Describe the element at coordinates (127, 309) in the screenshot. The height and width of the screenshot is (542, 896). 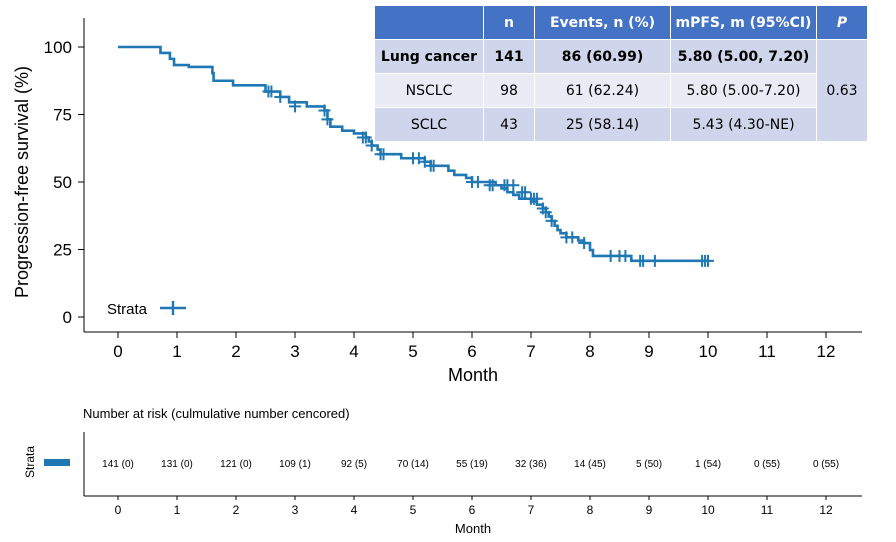
I see `legend-label: Strata` at that location.